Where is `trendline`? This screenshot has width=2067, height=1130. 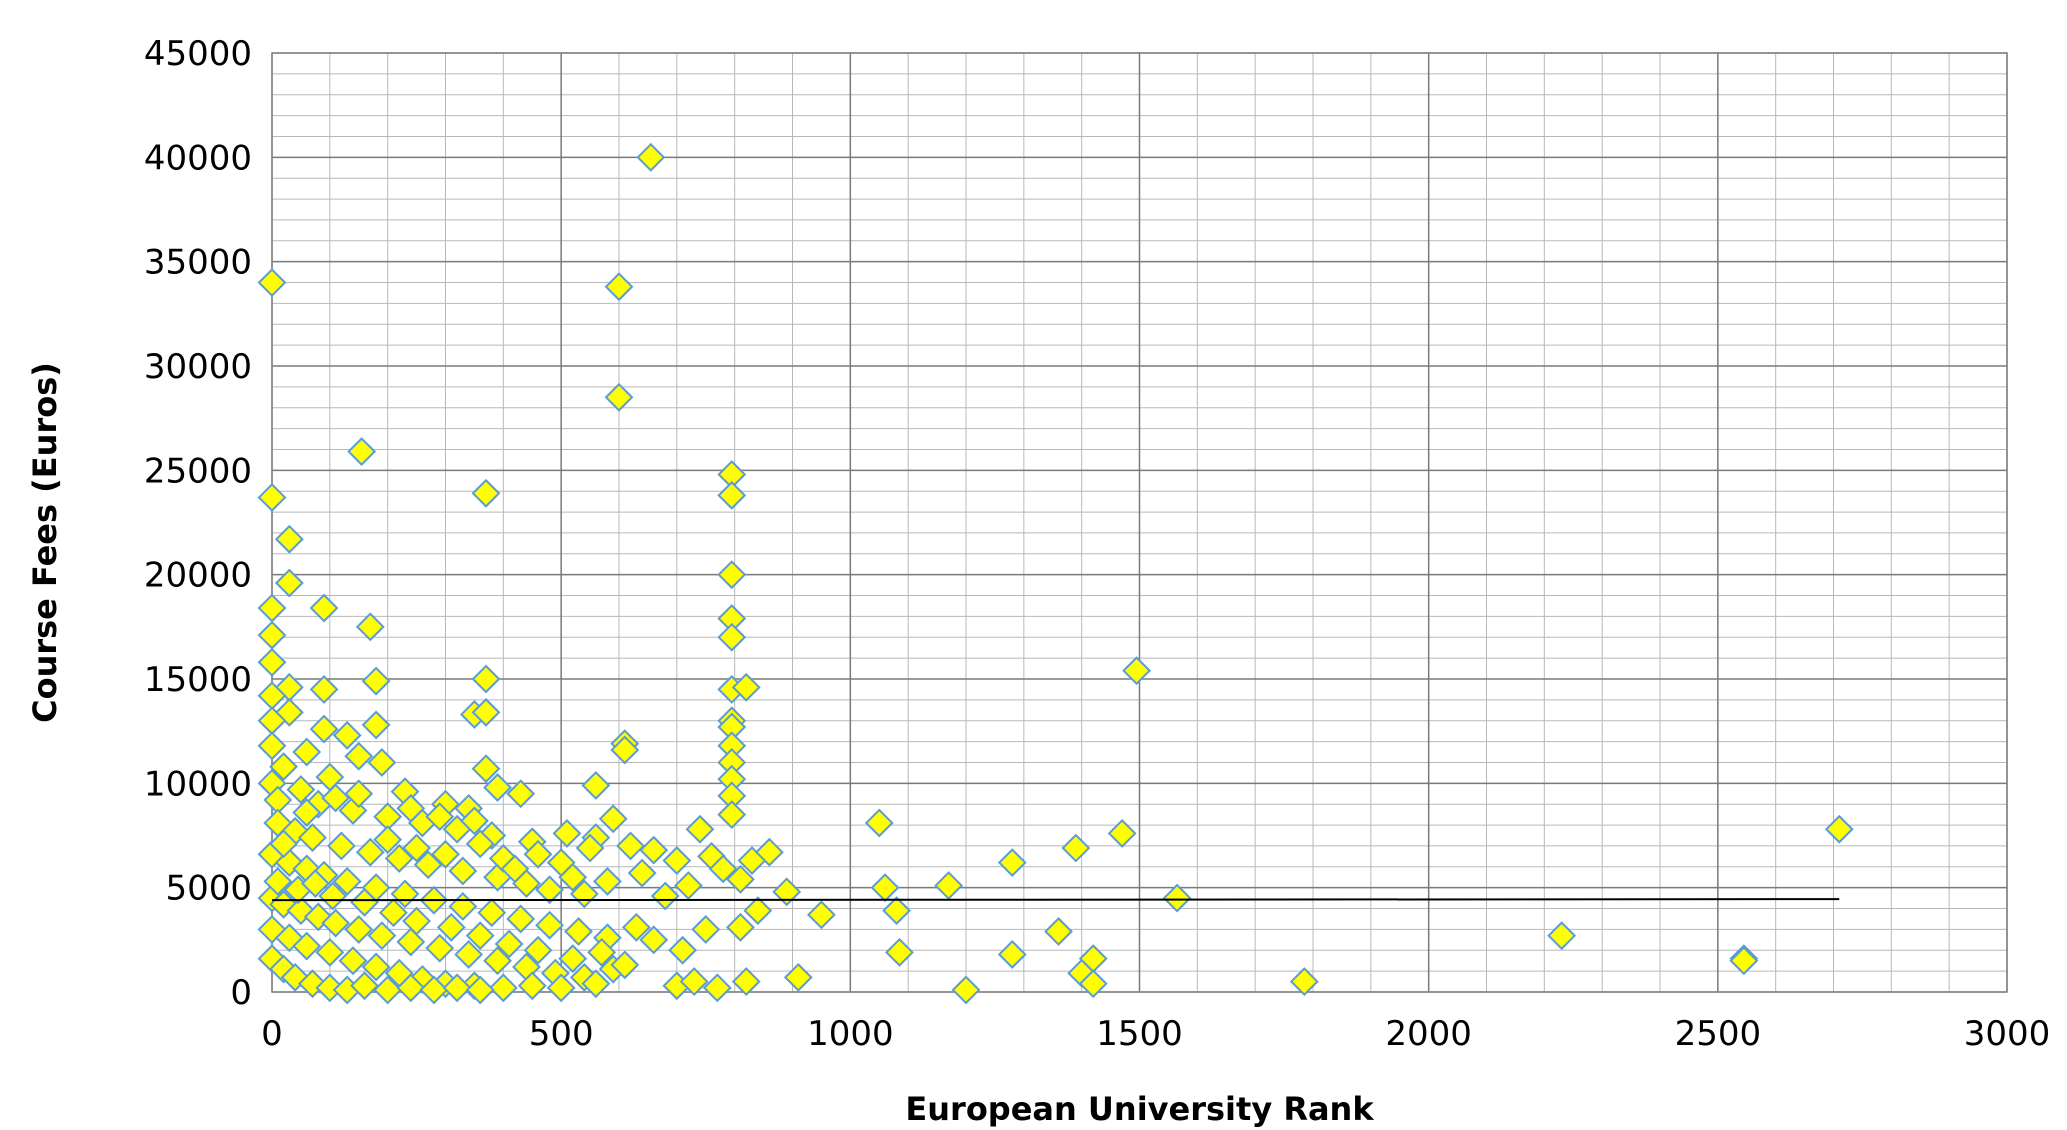
trendline is located at coordinates (1055, 900).